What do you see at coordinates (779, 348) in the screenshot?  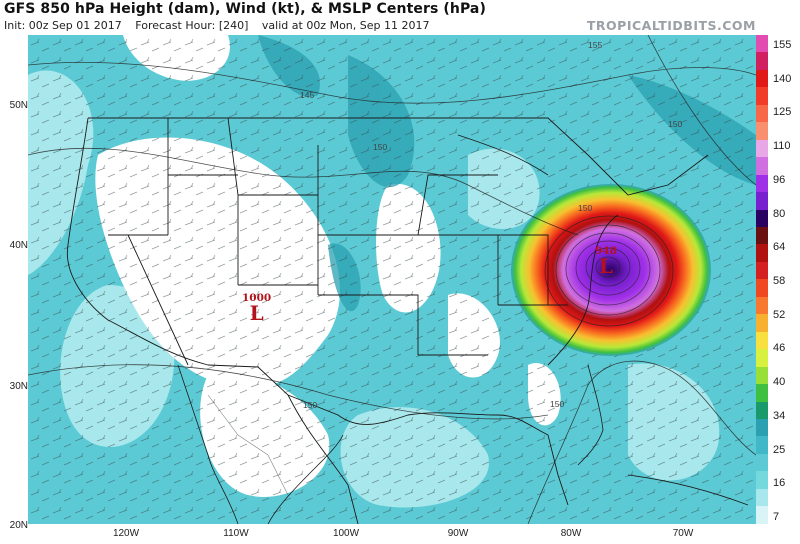 I see `colorbar-label: 46` at bounding box center [779, 348].